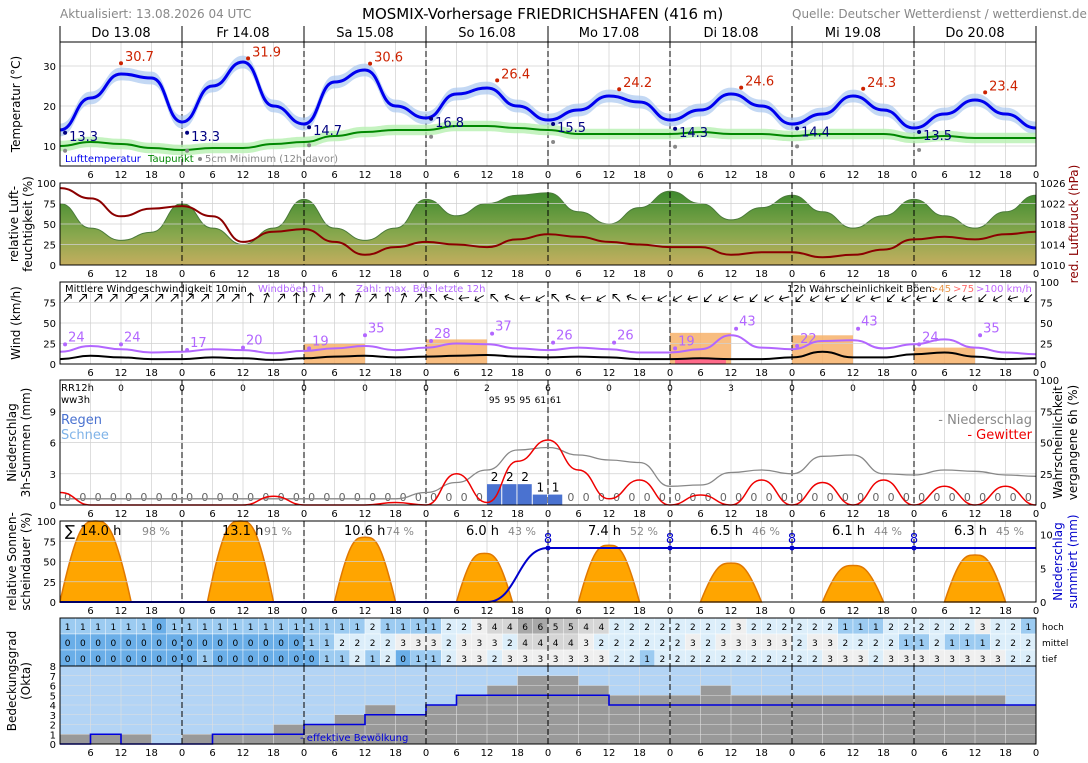 The height and width of the screenshot is (763, 1088). What do you see at coordinates (170, 159) in the screenshot?
I see `legend-dewpoint: Taupunkt` at bounding box center [170, 159].